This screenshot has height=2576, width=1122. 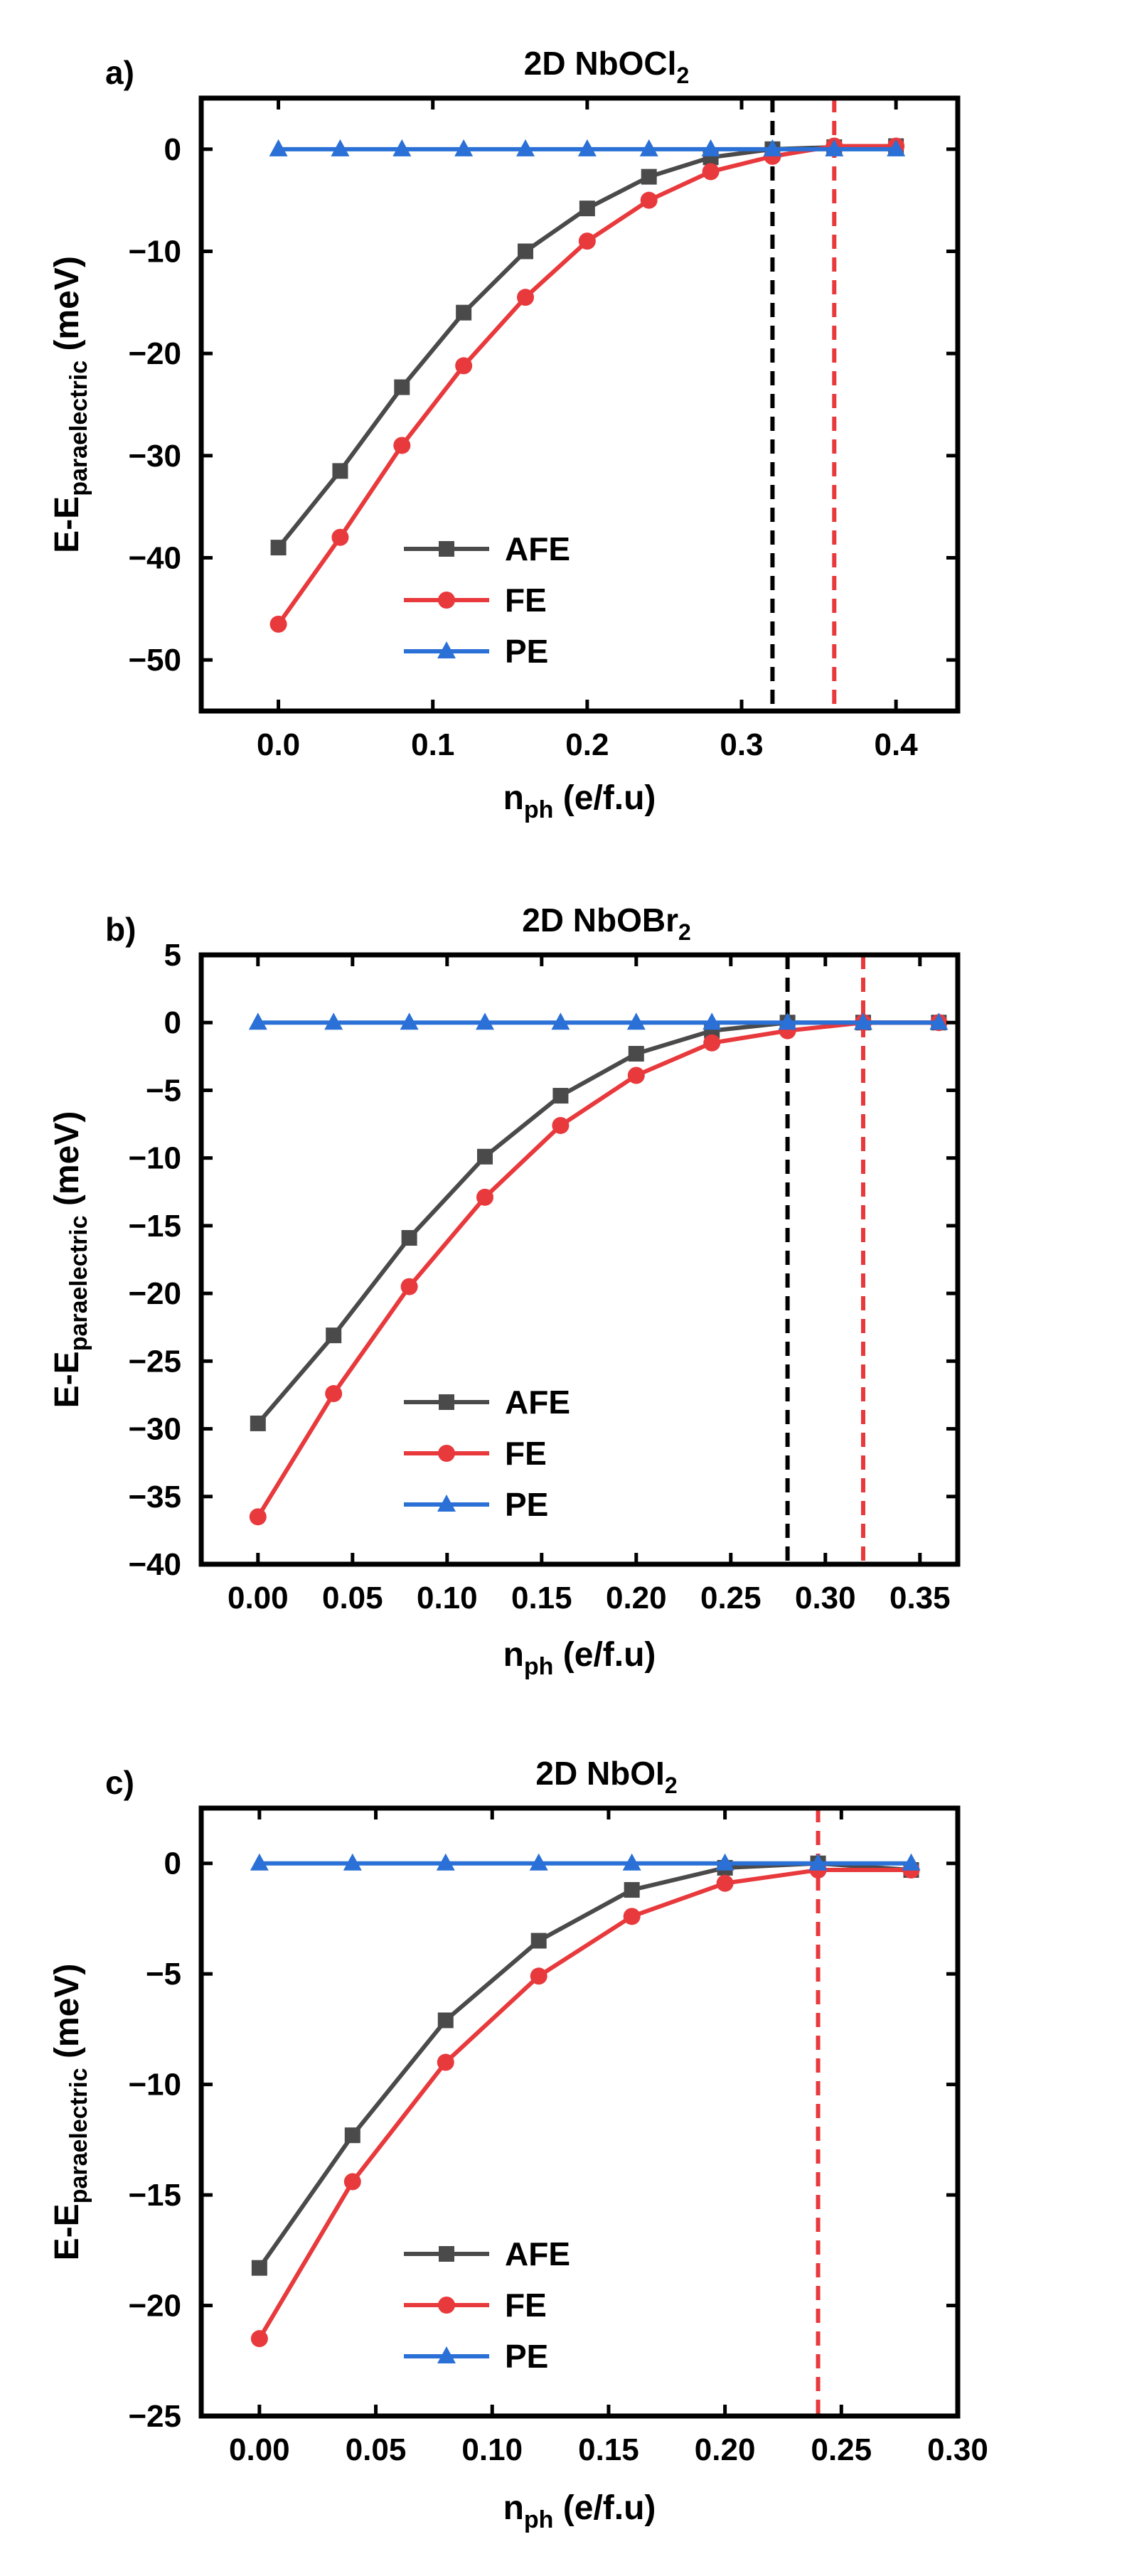 What do you see at coordinates (825, 1598) in the screenshot?
I see `x-tick-label: 0.30` at bounding box center [825, 1598].